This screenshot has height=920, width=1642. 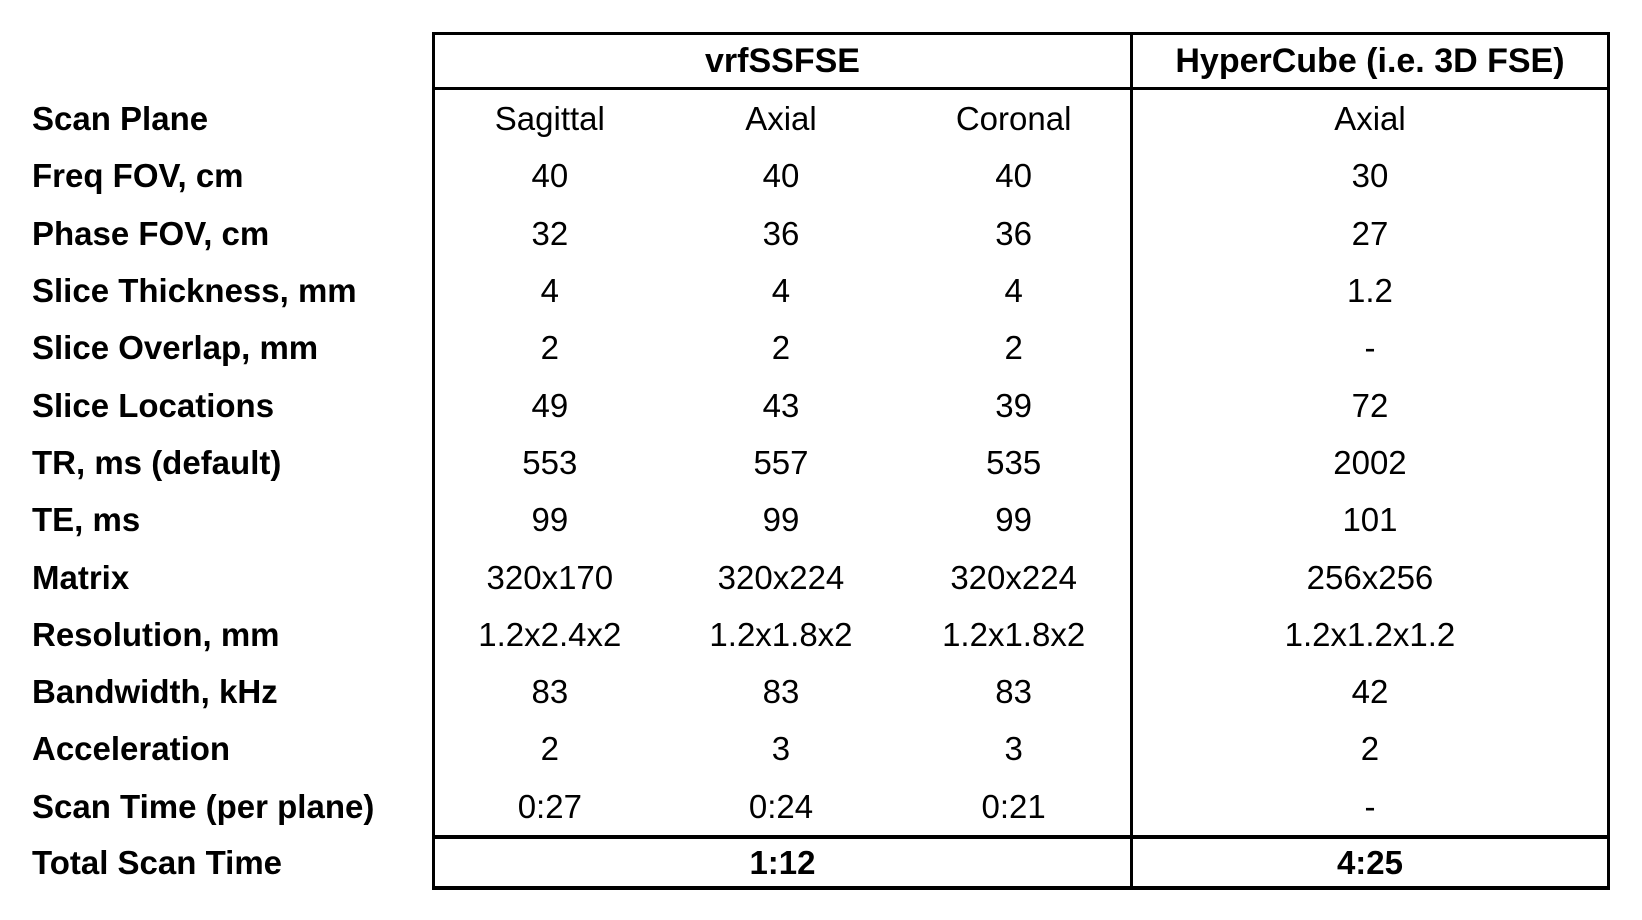 What do you see at coordinates (820, 119) in the screenshot?
I see `table-row: Scan Plane Sagittal Axial Coronal Axial` at bounding box center [820, 119].